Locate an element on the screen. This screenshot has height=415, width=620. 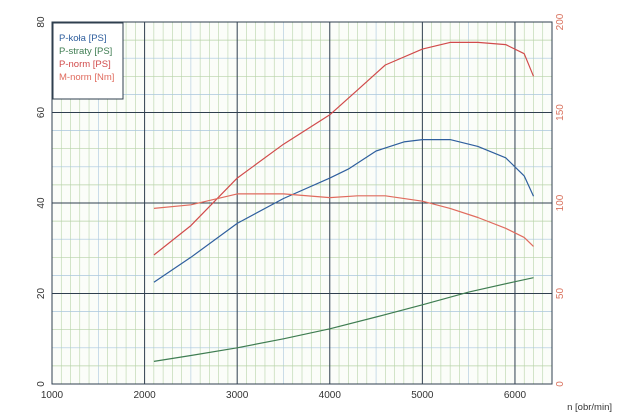
right-tick-label: 50 is located at coordinates (560, 294).